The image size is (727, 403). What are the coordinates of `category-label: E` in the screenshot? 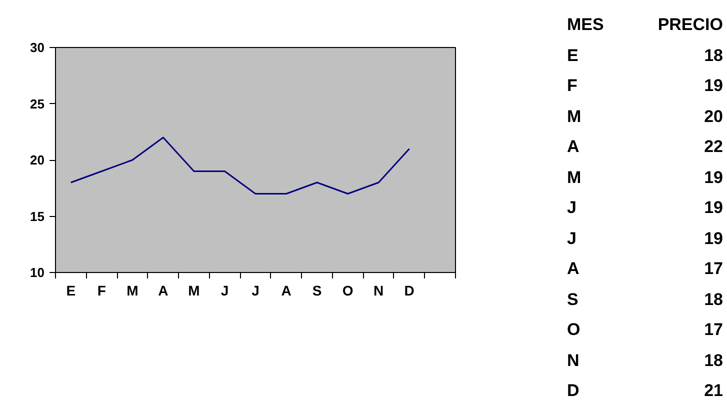 It's located at (572, 56).